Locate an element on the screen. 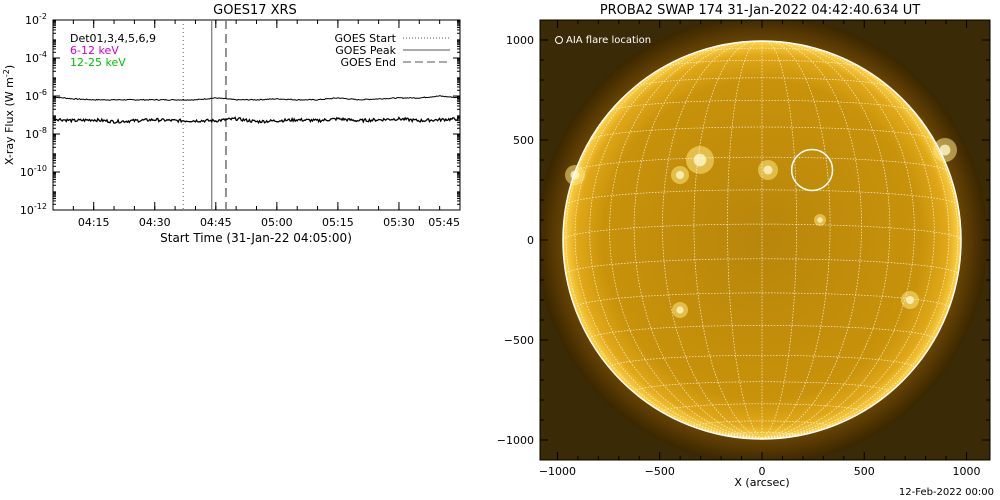 The height and width of the screenshot is (500, 1000). x-tick-label: 05:00 is located at coordinates (277, 222).